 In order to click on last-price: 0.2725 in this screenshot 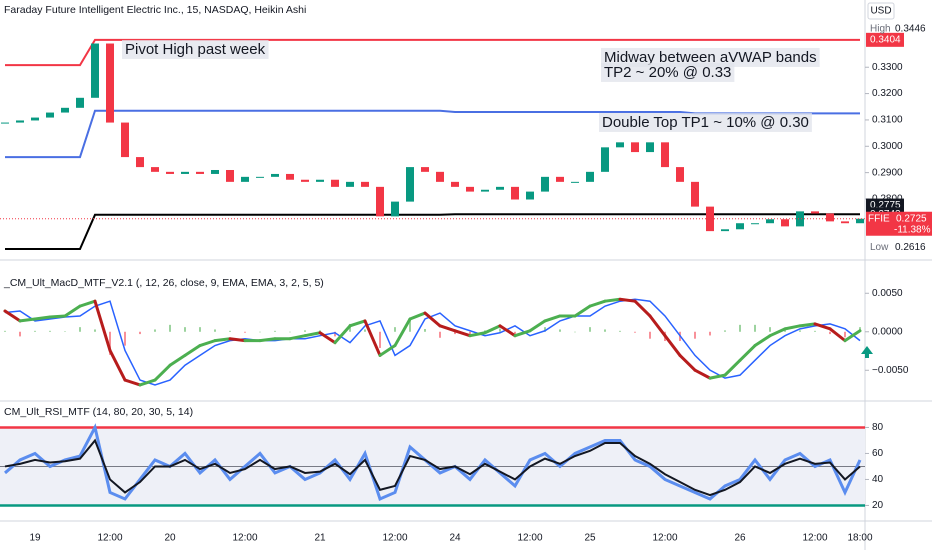, I will do `click(911, 218)`.